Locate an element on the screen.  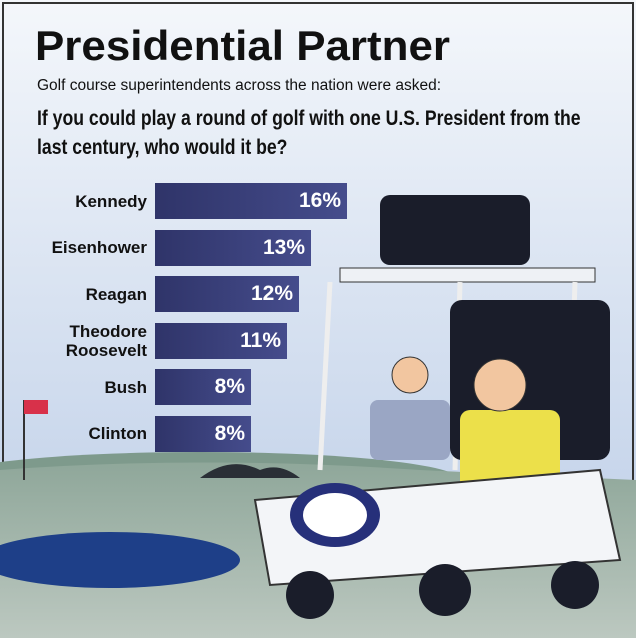
golfer-head is located at coordinates (500, 385).